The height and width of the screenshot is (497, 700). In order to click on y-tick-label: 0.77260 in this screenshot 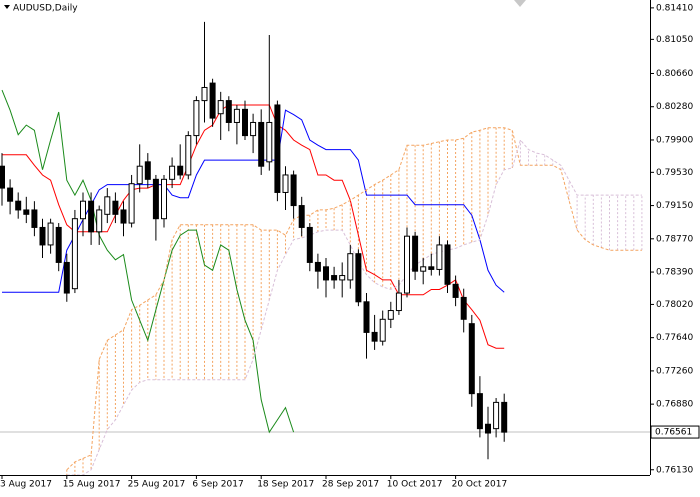, I will do `click(674, 371)`.